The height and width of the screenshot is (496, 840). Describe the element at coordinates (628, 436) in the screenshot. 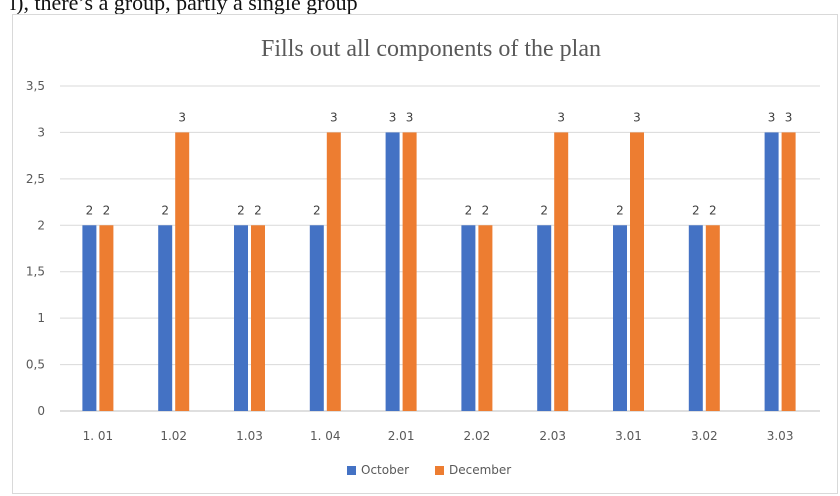

I see `x-tick-label: 3.01` at that location.